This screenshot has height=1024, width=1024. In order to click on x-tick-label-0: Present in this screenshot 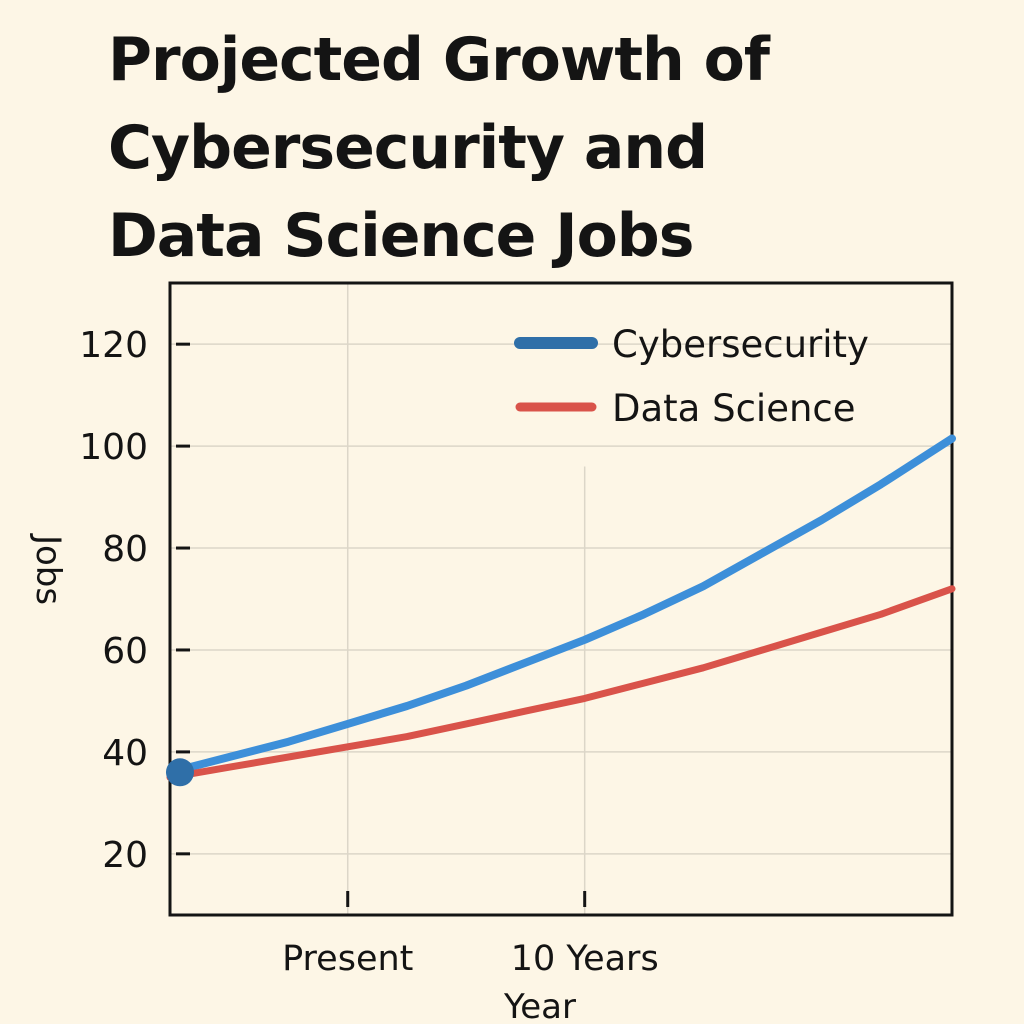, I will do `click(347, 959)`.